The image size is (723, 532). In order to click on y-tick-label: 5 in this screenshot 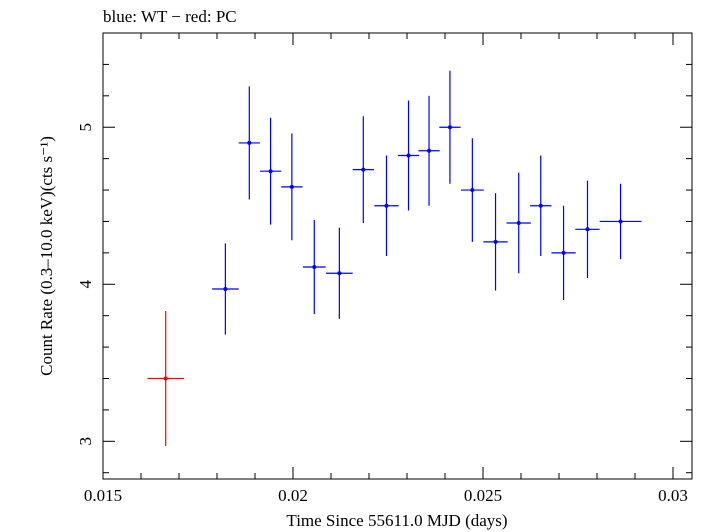, I will do `click(85, 127)`.